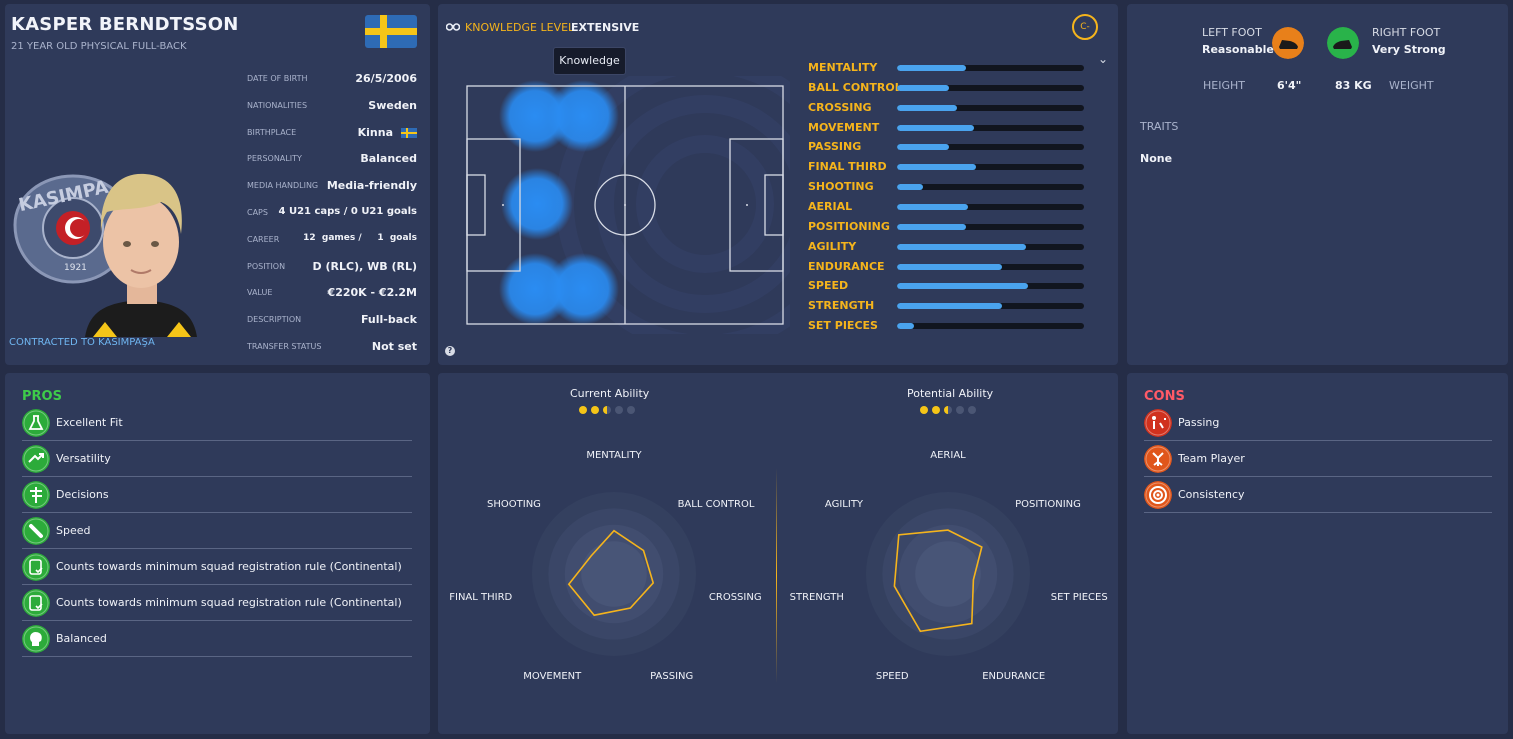 The image size is (1513, 739). Describe the element at coordinates (1158, 423) in the screenshot. I see `passing-icon` at that location.